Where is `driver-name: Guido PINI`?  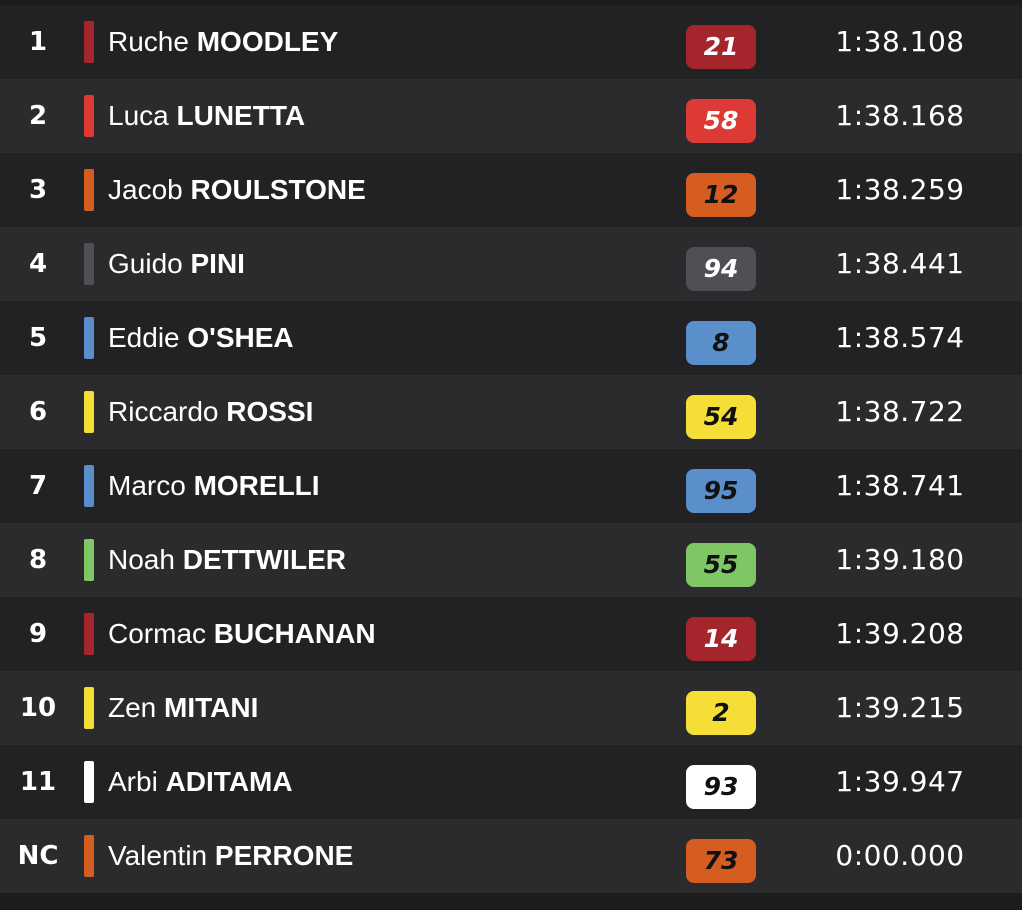 driver-name: Guido PINI is located at coordinates (176, 264).